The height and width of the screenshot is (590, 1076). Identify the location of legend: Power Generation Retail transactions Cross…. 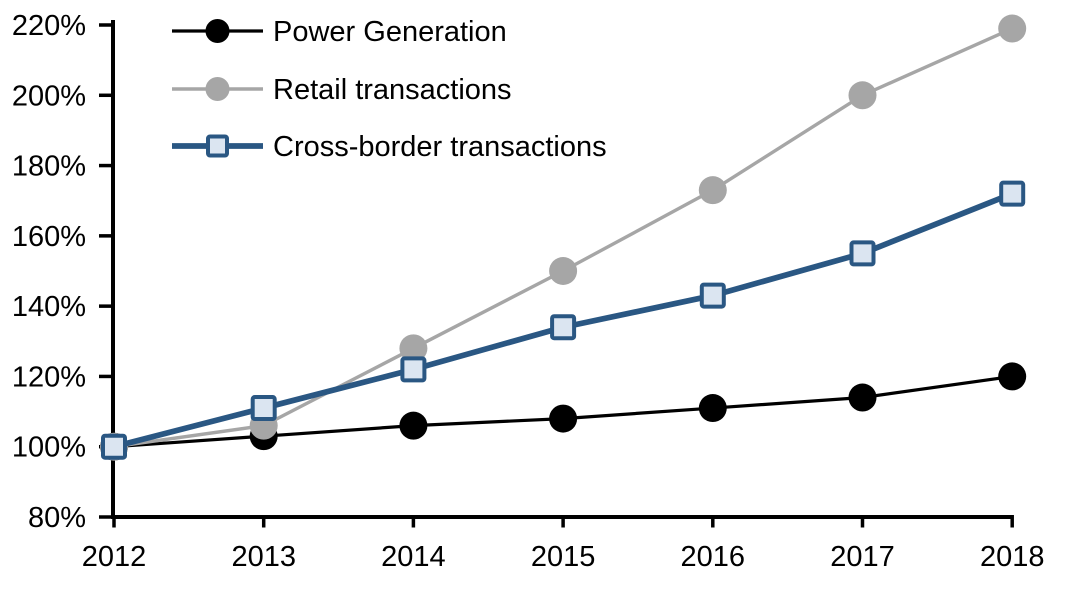
(389, 89).